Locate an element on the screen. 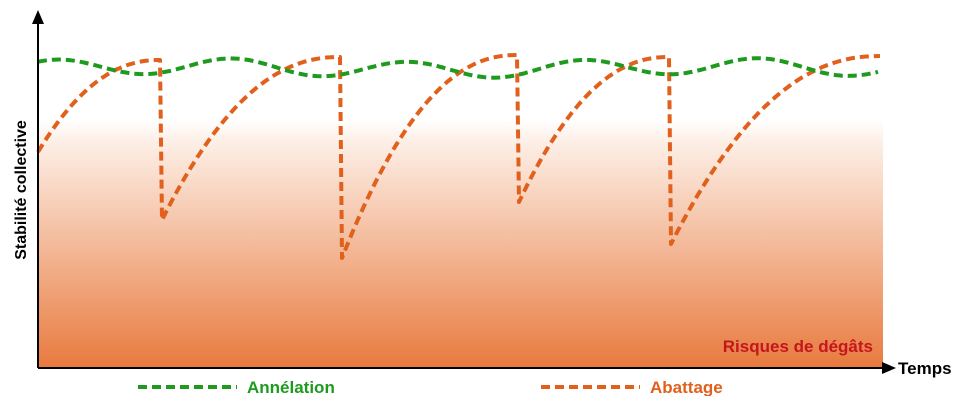 The width and height of the screenshot is (963, 396). legend-annelation-label: Annélation is located at coordinates (291, 387).